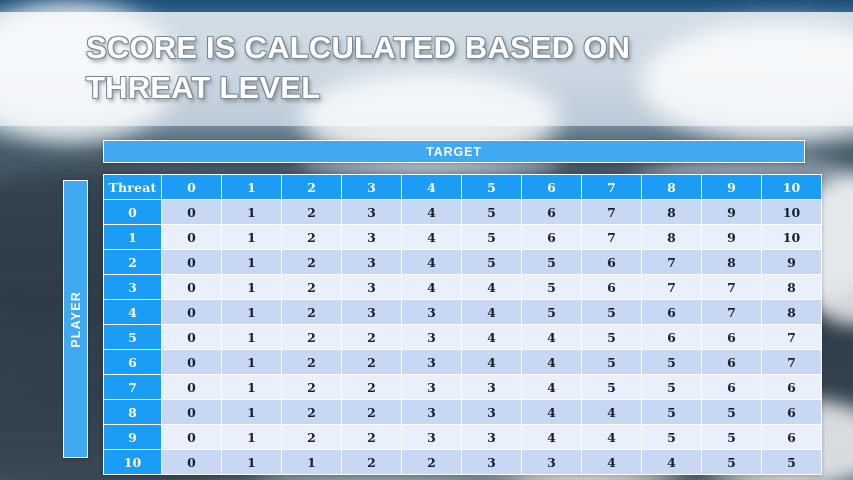  I want to click on matrix-row-header: 3, so click(132, 287).